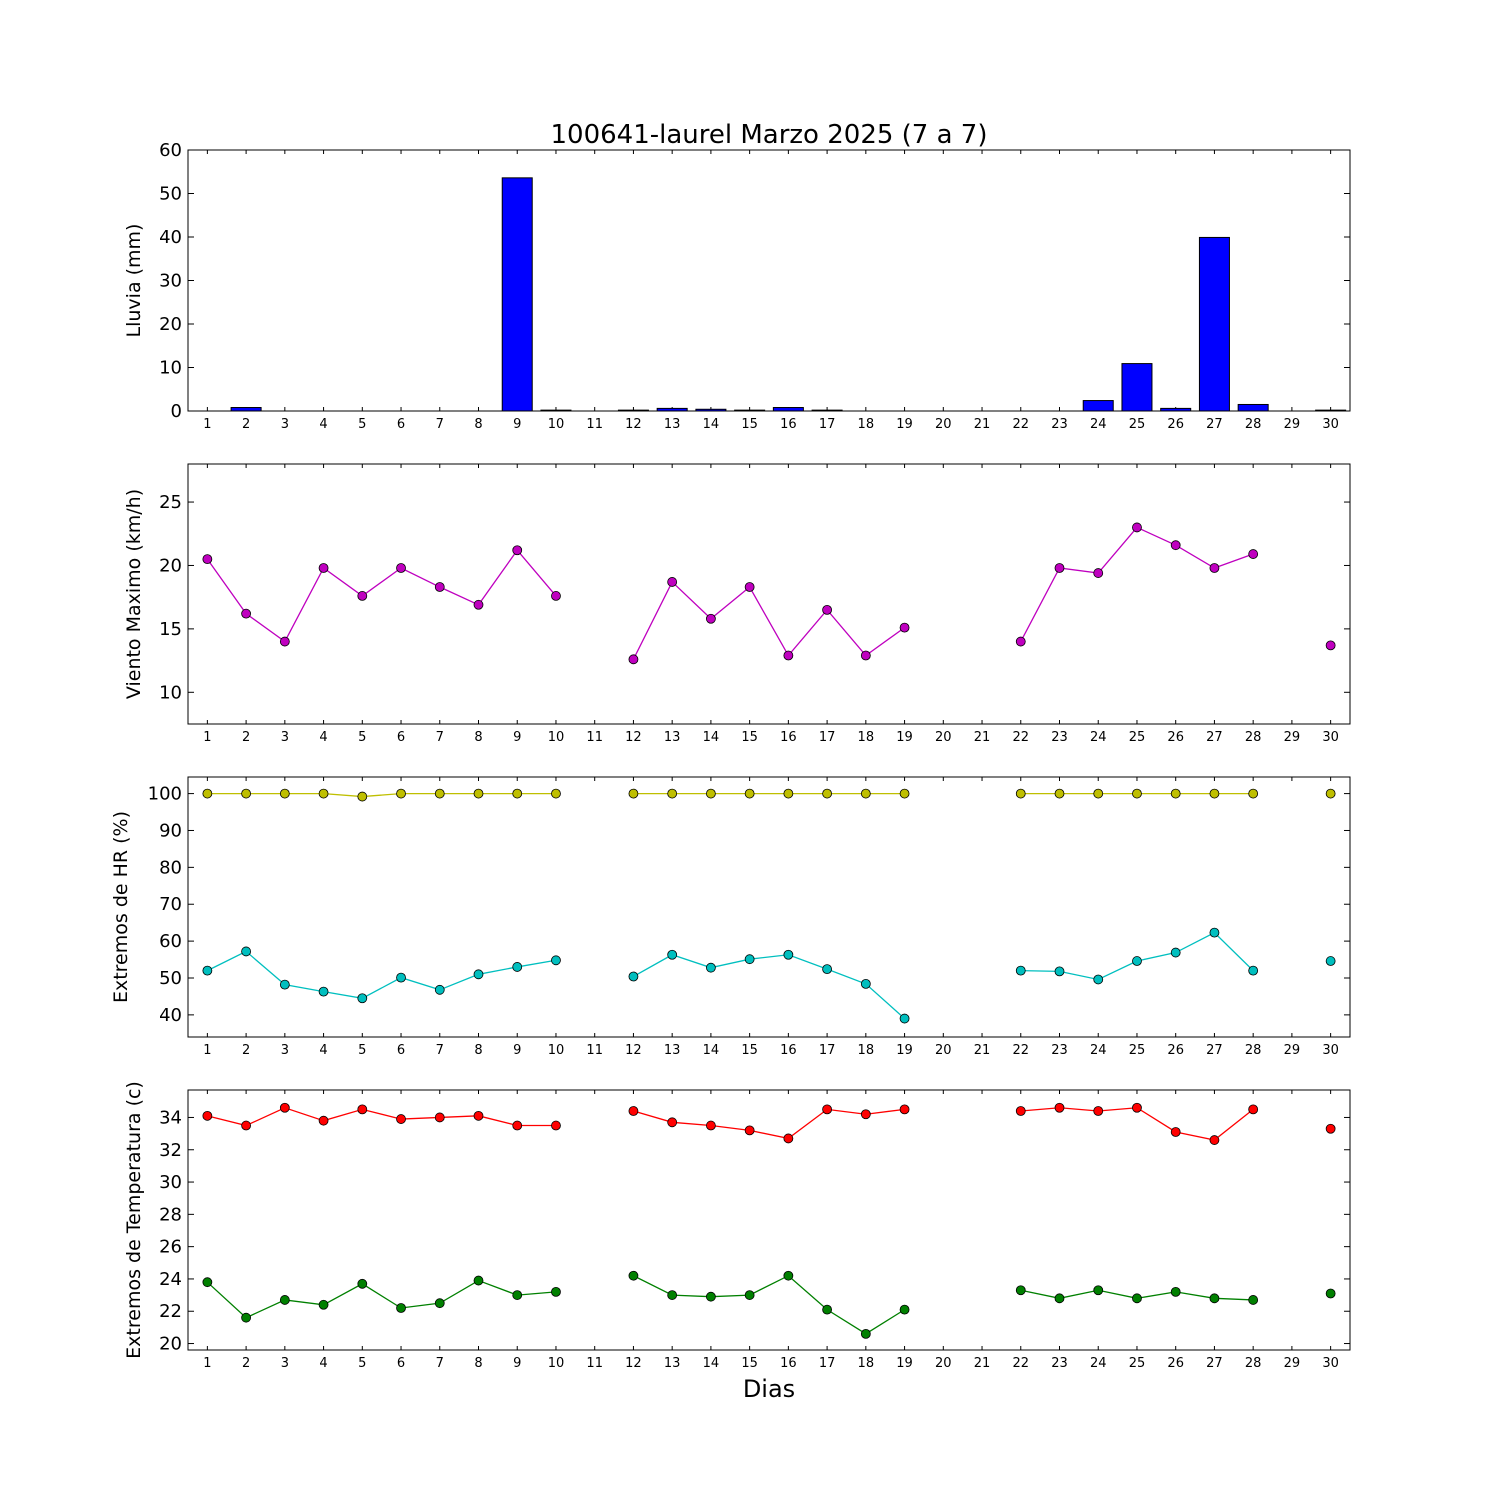 This screenshot has height=1500, width=1500. What do you see at coordinates (769, 1220) in the screenshot?
I see `plot-frame` at bounding box center [769, 1220].